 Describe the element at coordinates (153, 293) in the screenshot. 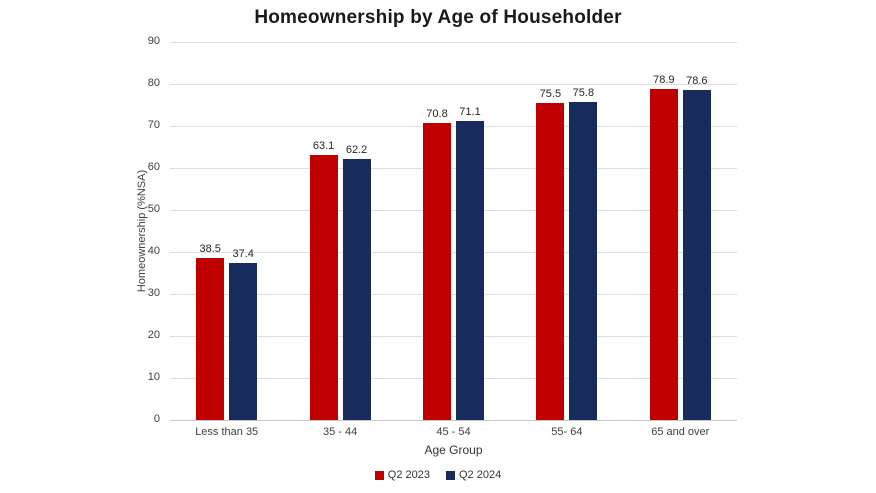

I see `y-tick-label: 30` at that location.